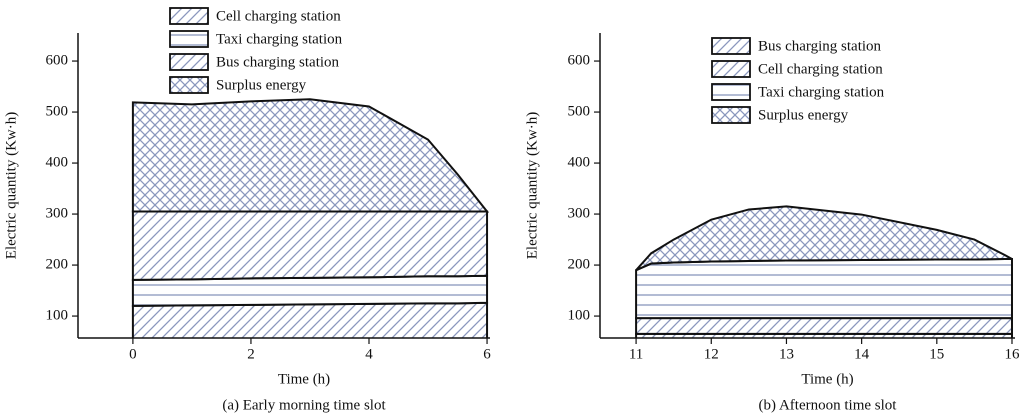  What do you see at coordinates (487, 354) in the screenshot?
I see `x-tick-label: 6` at bounding box center [487, 354].